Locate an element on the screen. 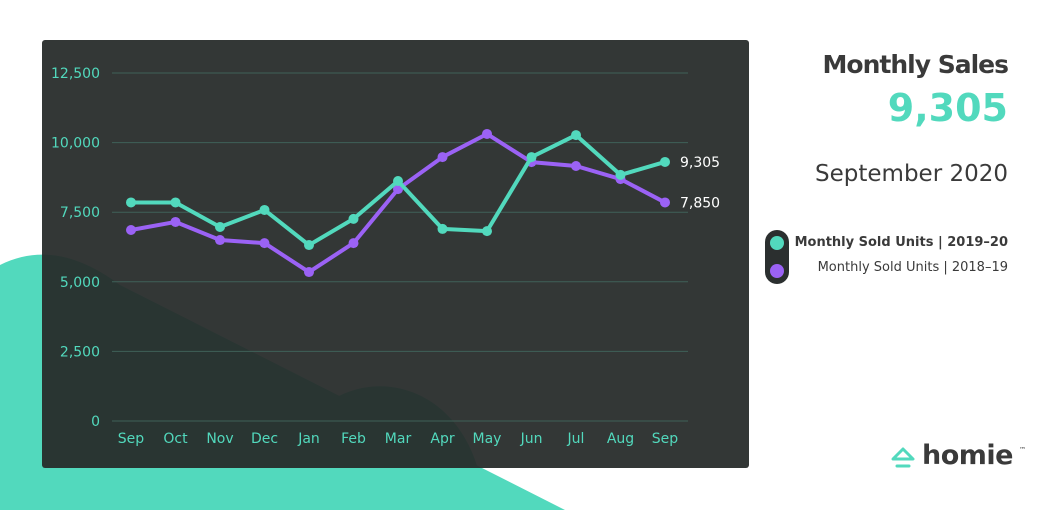 This screenshot has height=510, width=1060. chart-title: Monthly Sales is located at coordinates (915, 64).